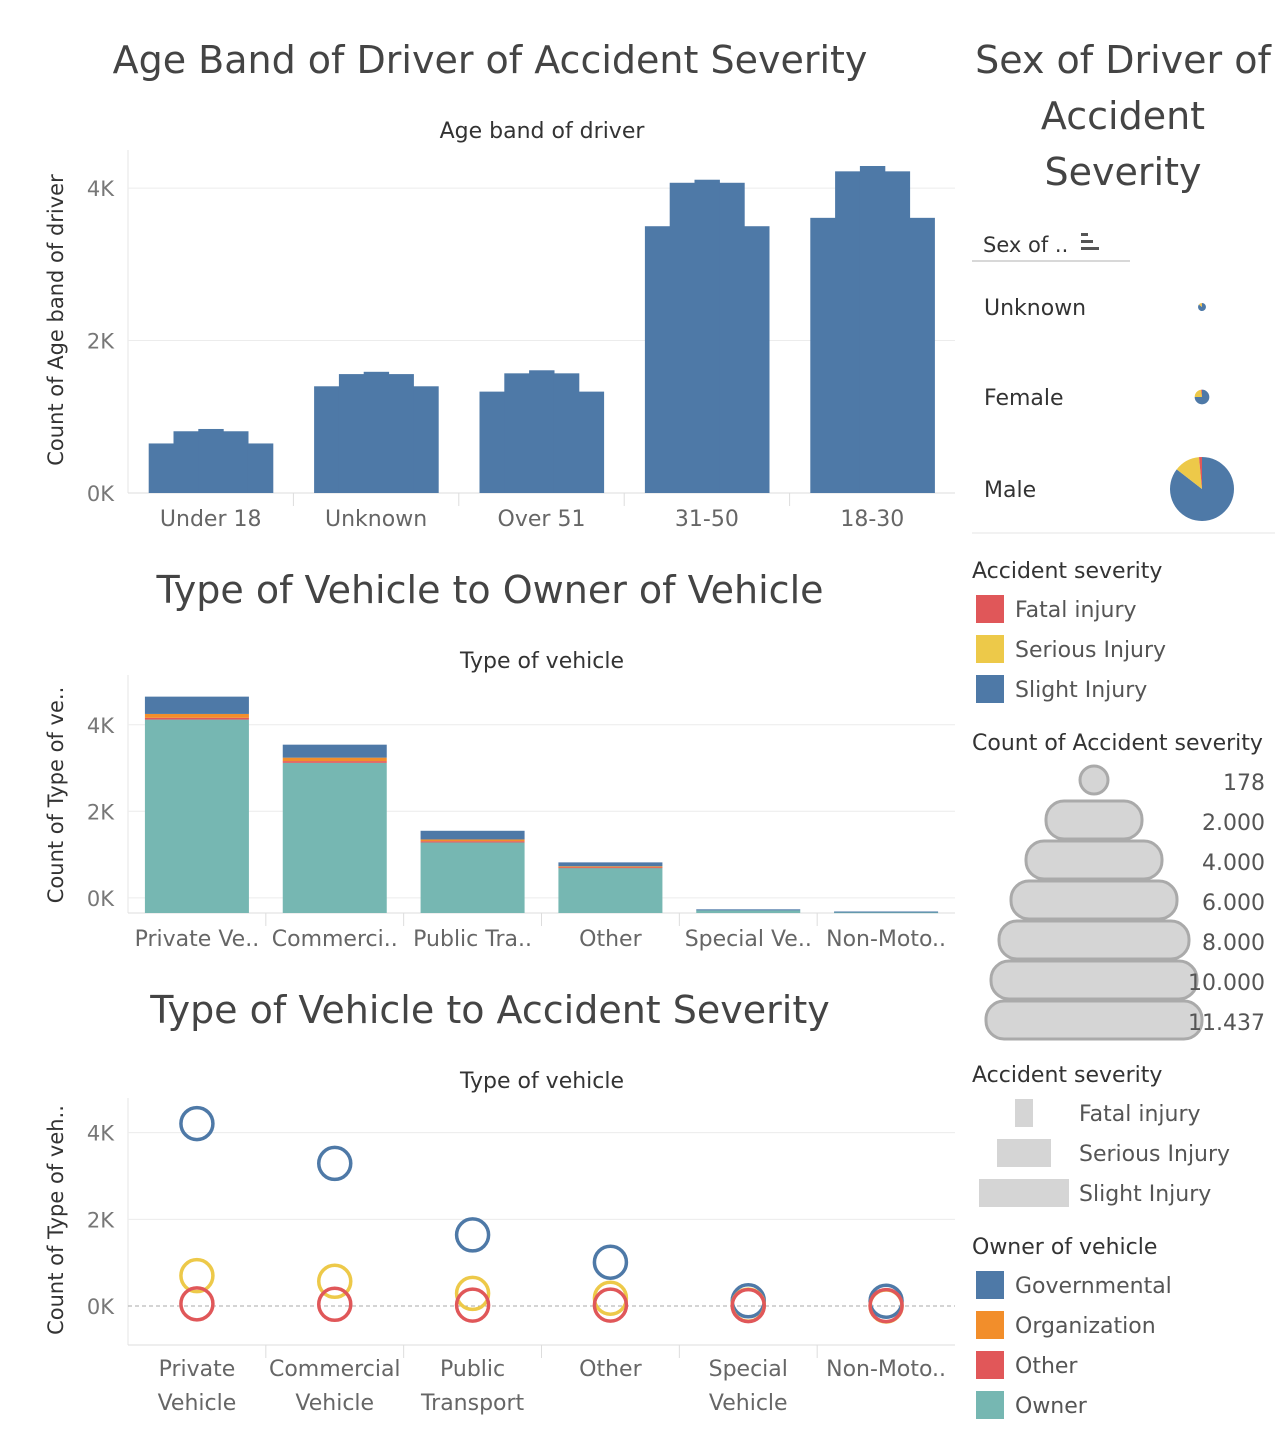 This screenshot has height=1432, width=1278. What do you see at coordinates (101, 342) in the screenshot?
I see `age-band-y-tick: 2K` at bounding box center [101, 342].